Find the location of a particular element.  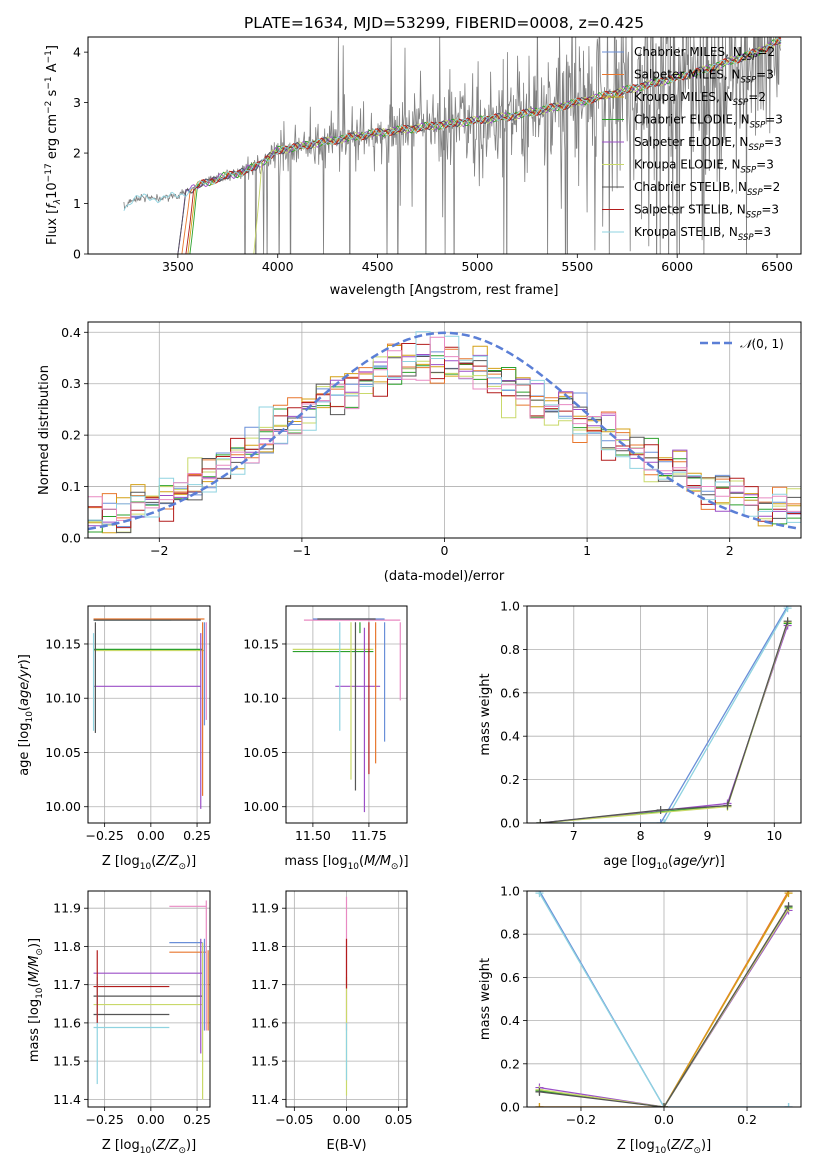

legend-entry: Chabrier ELODIE, NSSP=3 is located at coordinates (708, 122).